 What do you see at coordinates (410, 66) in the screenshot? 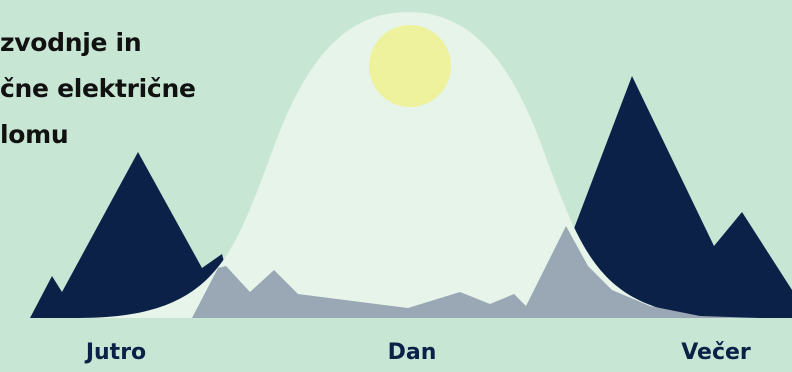
I see `sun-icon` at bounding box center [410, 66].